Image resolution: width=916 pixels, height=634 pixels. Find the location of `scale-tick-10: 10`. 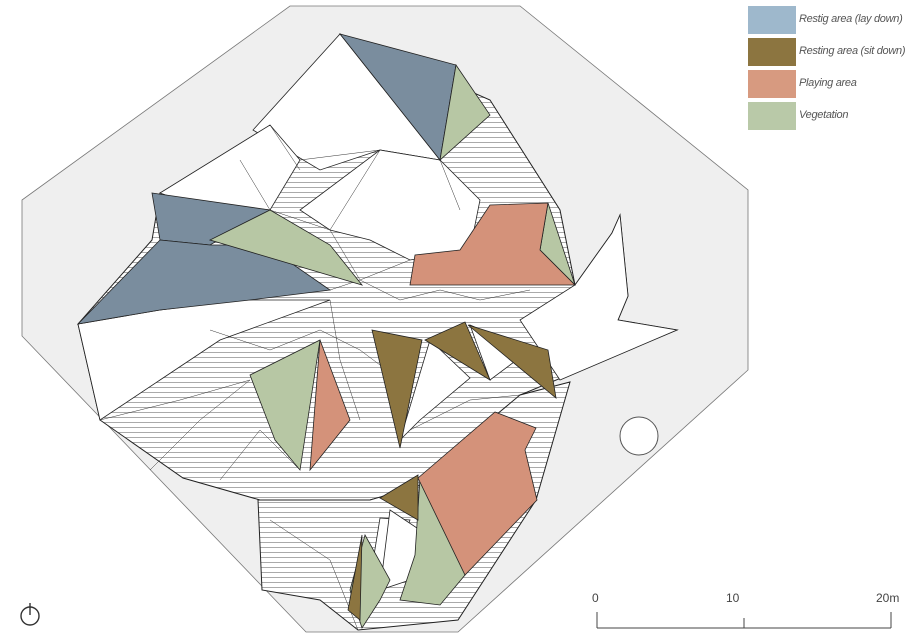

scale-tick-10: 10 is located at coordinates (733, 598).